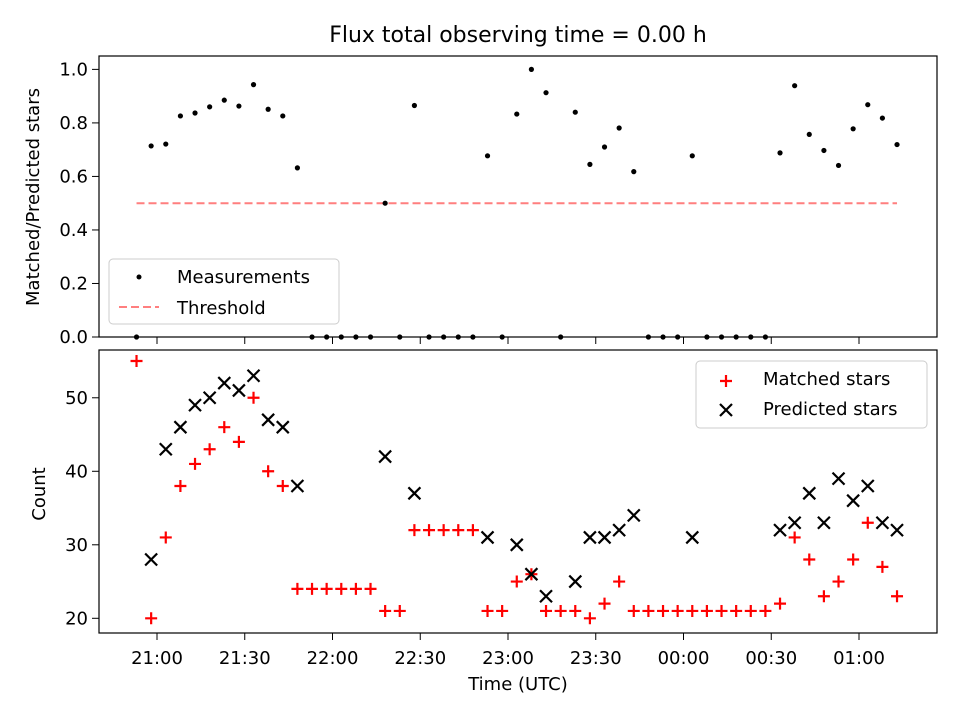  I want to click on count-y-axis: 20 30 40 50, so click(82, 508).